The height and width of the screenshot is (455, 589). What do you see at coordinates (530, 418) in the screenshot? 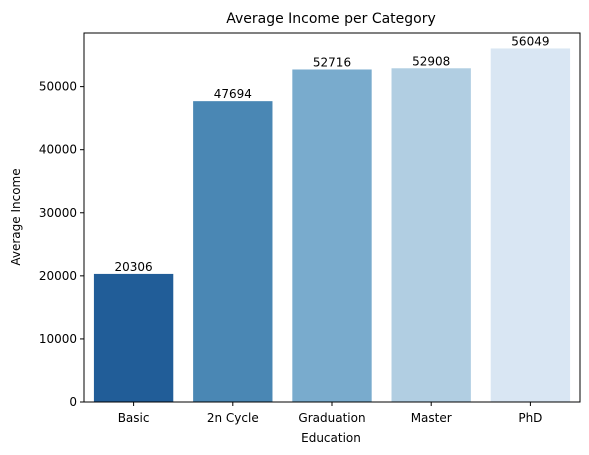
I see `x-tick-label: PhD` at bounding box center [530, 418].